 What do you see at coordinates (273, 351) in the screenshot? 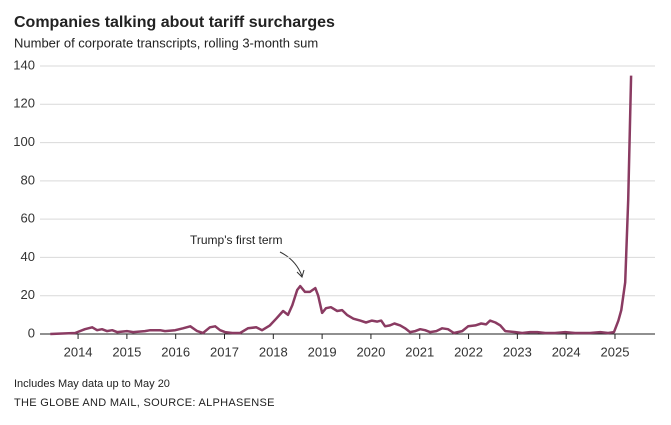
I see `x-tick-label: 2018` at bounding box center [273, 351].